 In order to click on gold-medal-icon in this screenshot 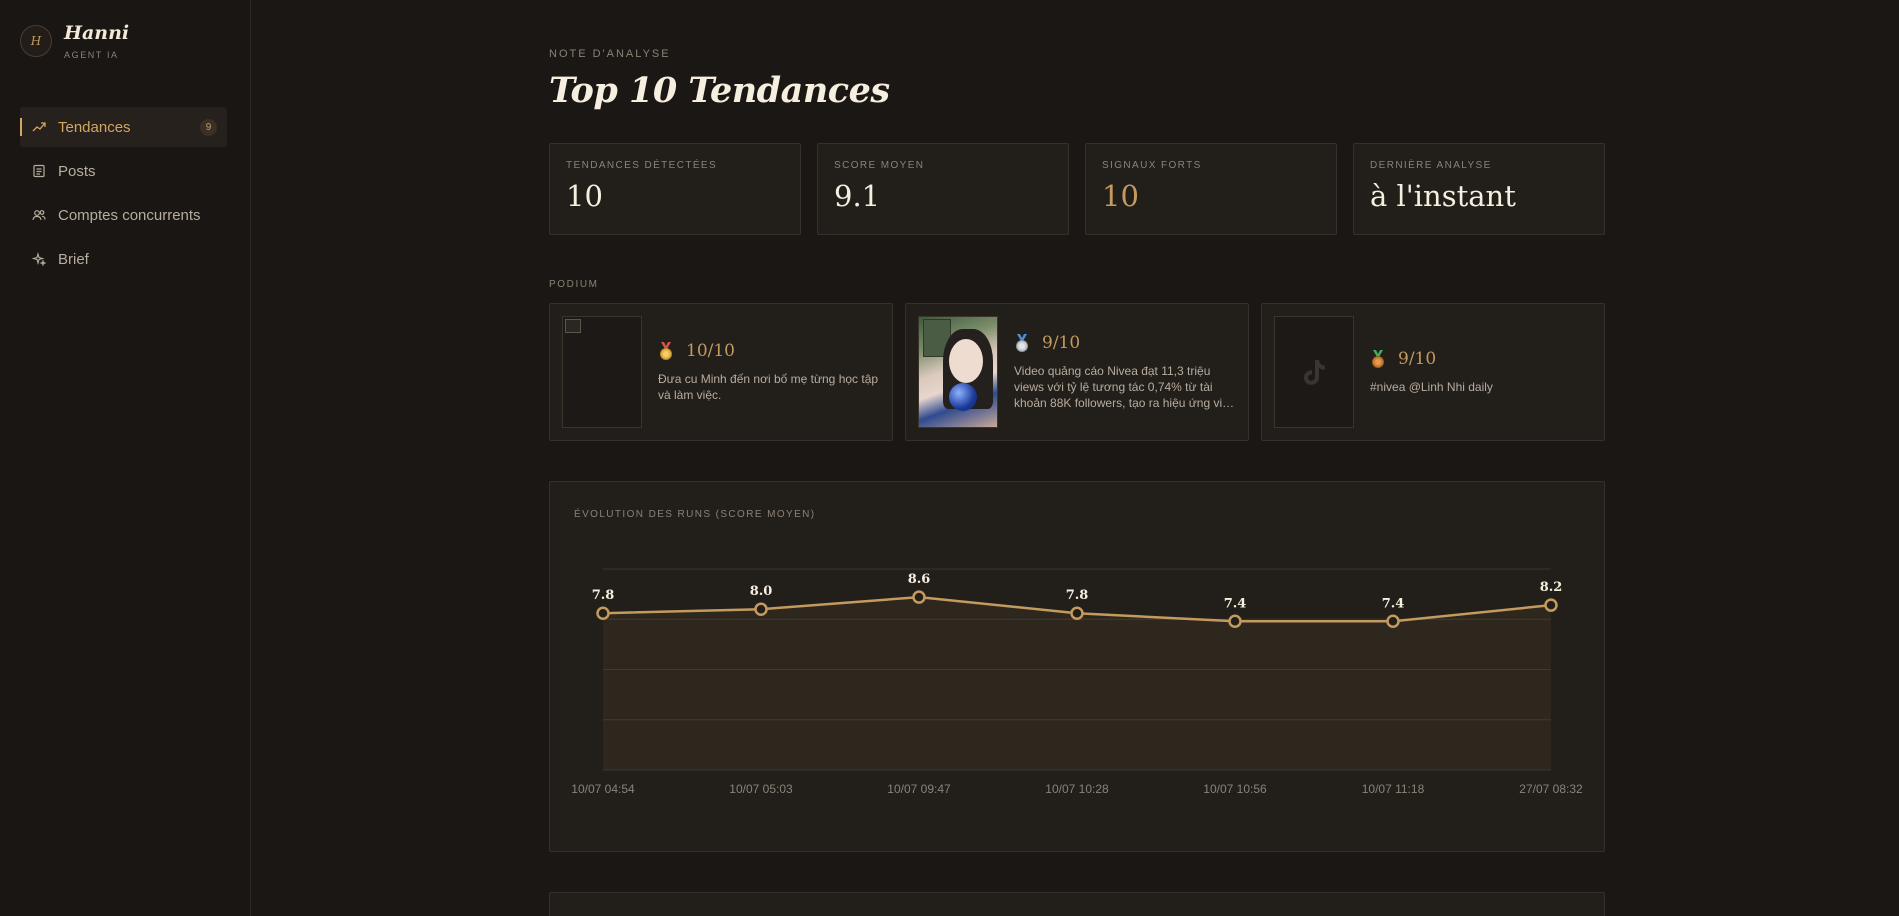, I will do `click(666, 351)`.